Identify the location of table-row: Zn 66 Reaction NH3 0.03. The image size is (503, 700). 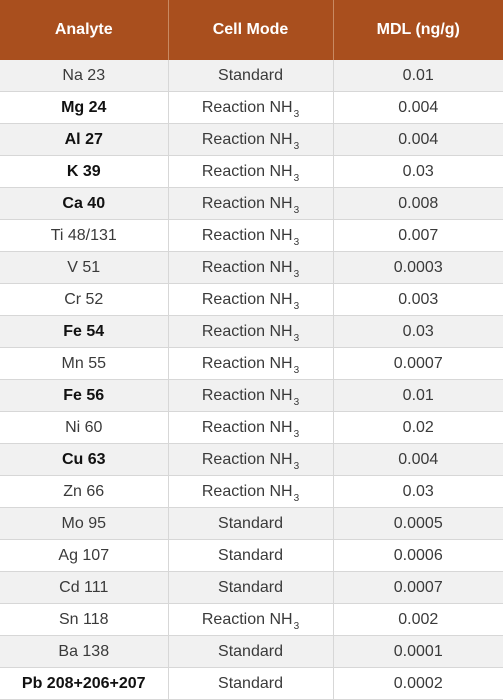
(251, 491).